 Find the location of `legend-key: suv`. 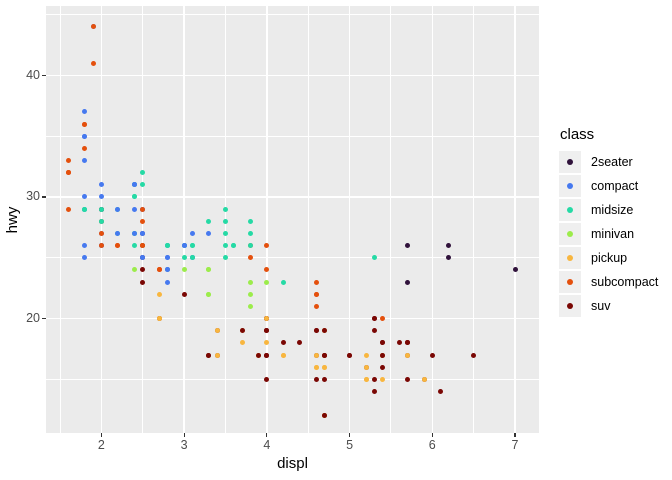

legend-key: suv is located at coordinates (614, 306).